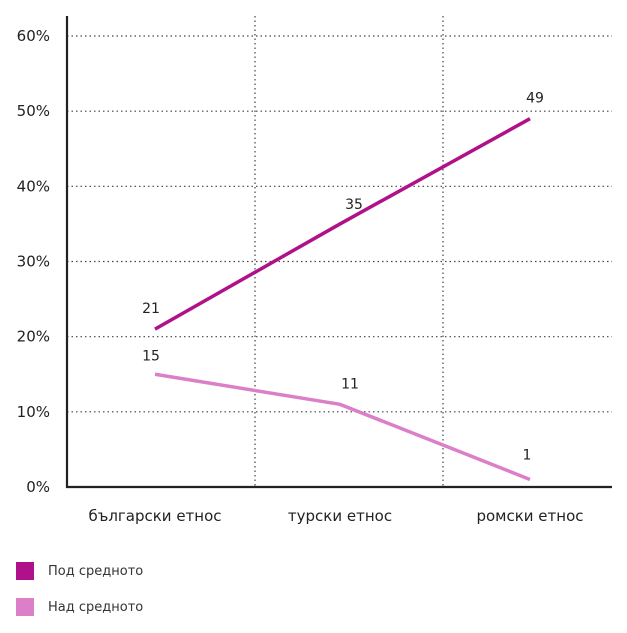 This screenshot has height=633, width=627. I want to click on legend-swatch-below-average, so click(25, 571).